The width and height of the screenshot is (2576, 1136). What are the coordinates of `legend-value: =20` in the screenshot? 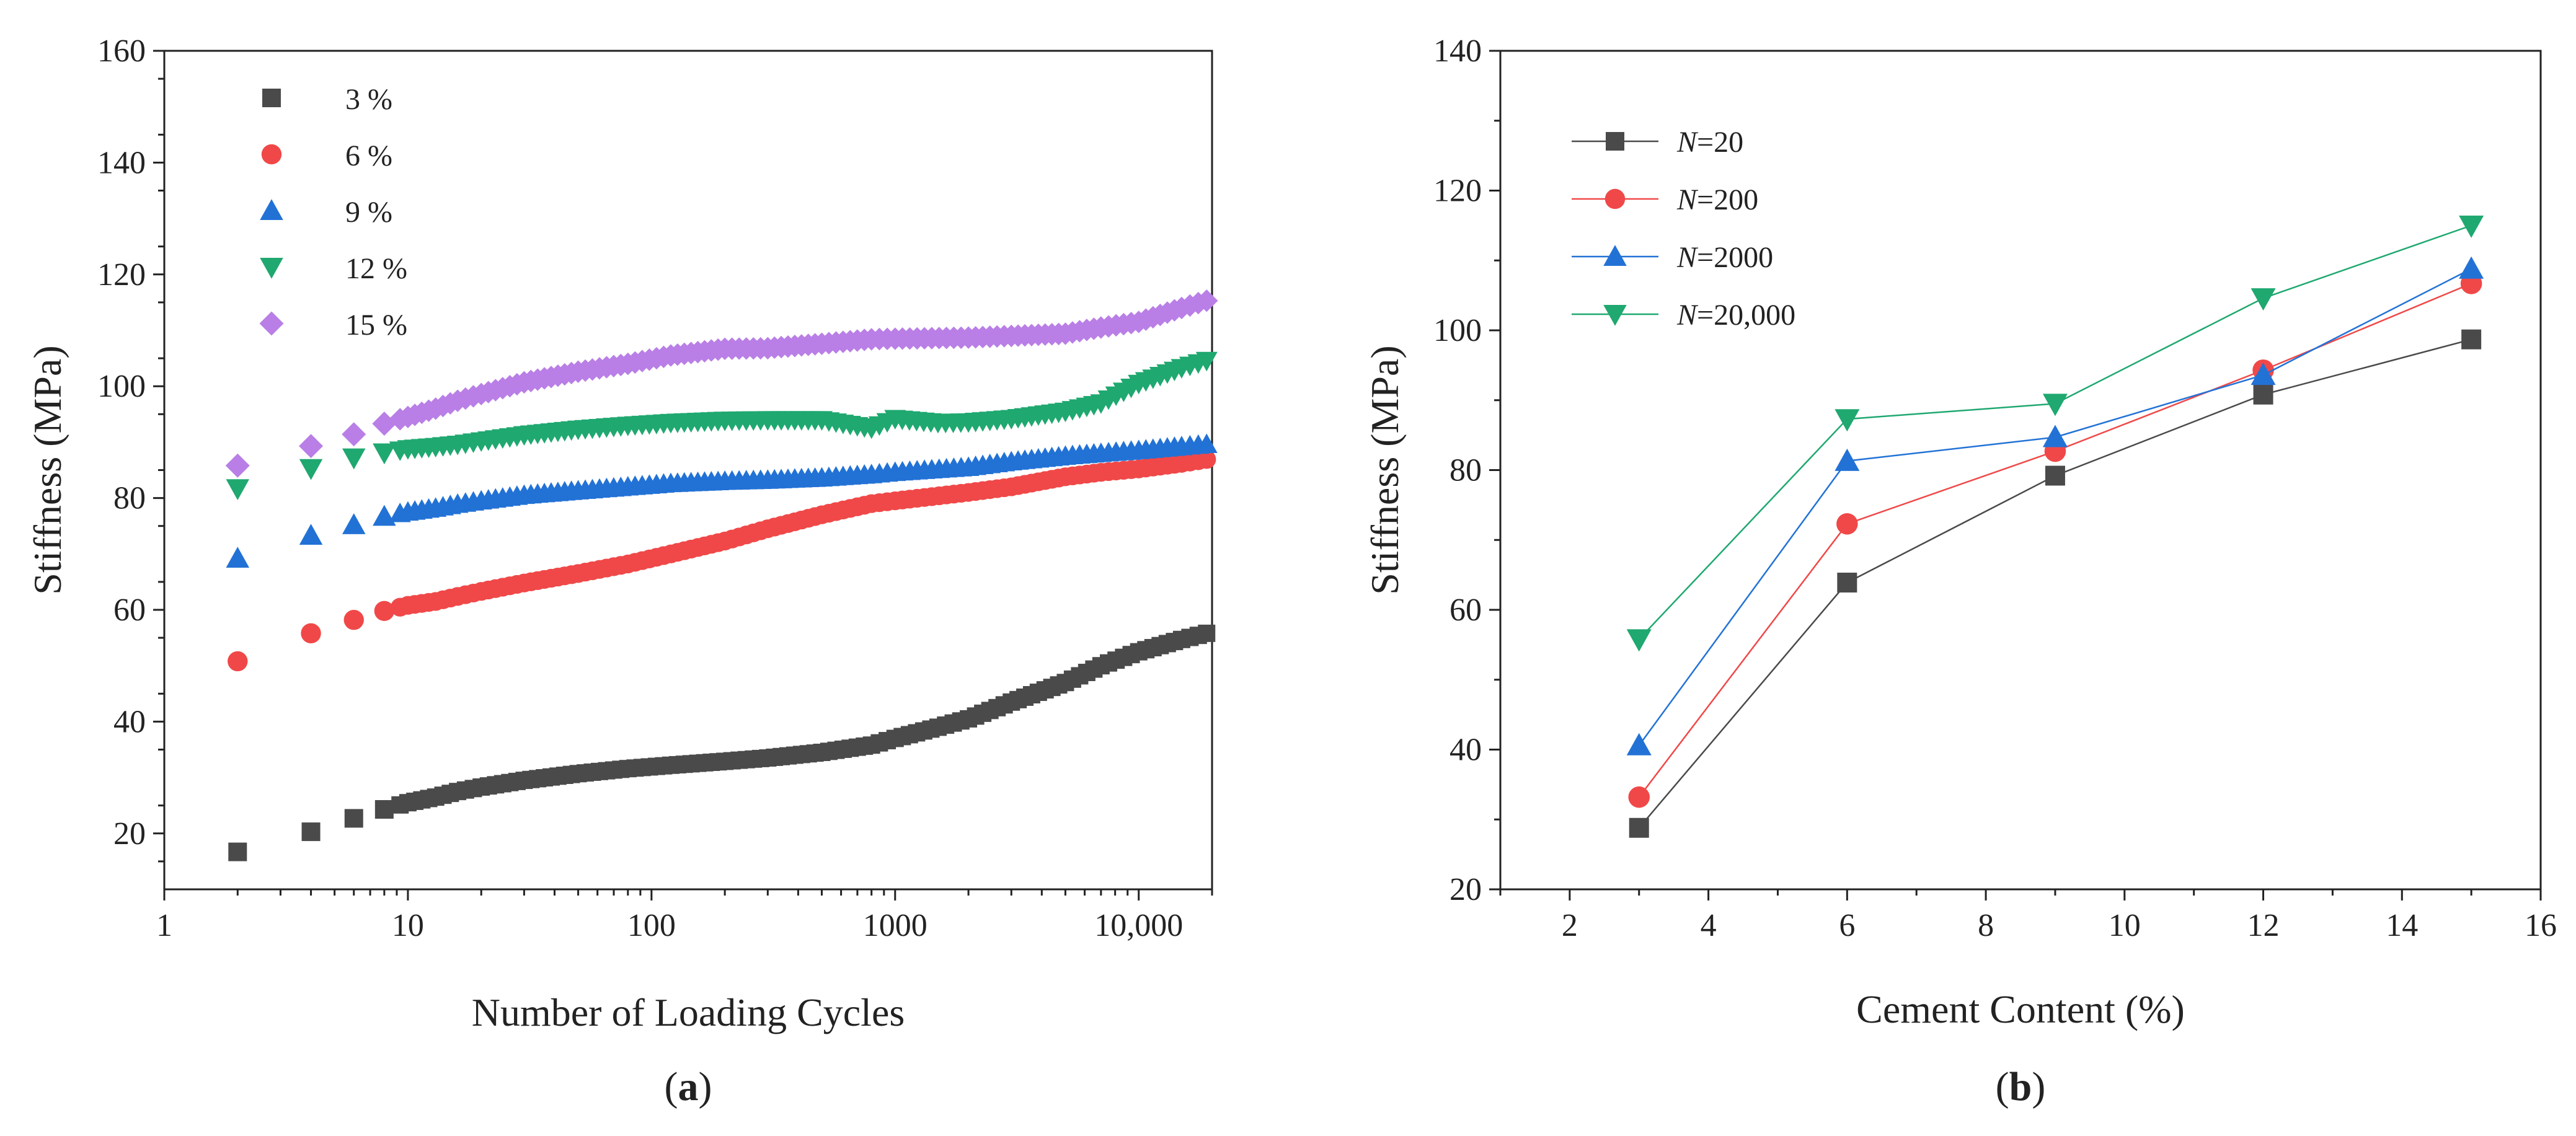 It's located at (1720, 142).